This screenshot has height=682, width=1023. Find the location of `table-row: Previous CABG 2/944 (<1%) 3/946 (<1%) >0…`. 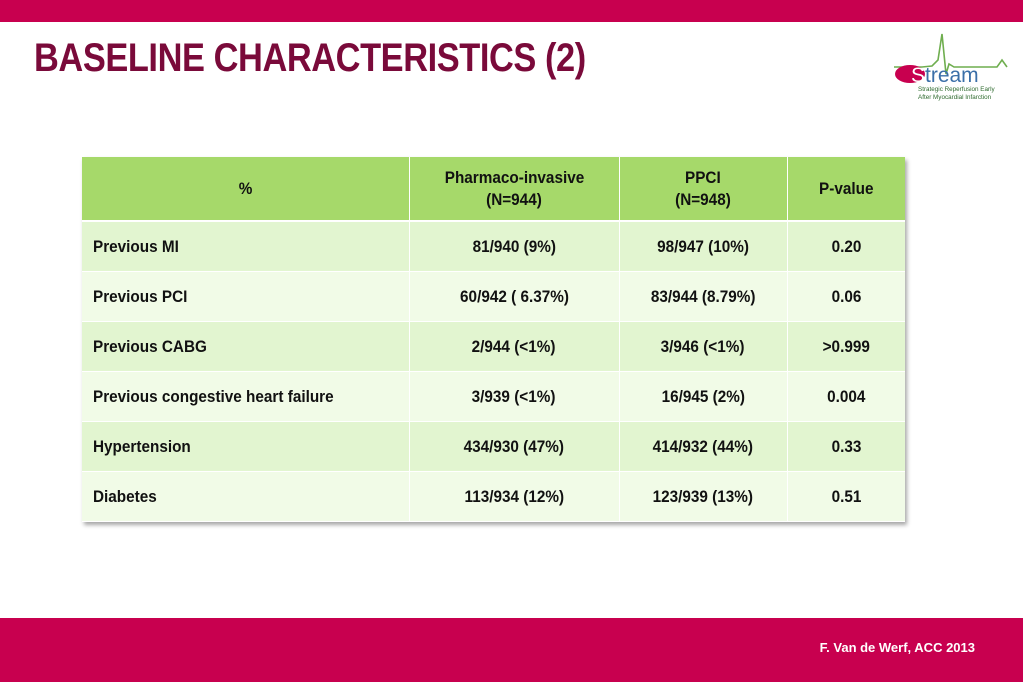

table-row: Previous CABG 2/944 (<1%) 3/946 (<1%) >0… is located at coordinates (493, 346).